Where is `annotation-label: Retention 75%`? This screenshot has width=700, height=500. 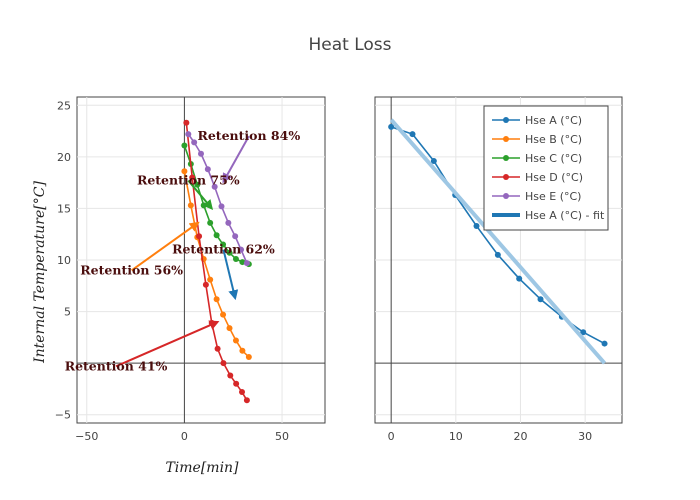 annotation-label: Retention 75% is located at coordinates (188, 180).